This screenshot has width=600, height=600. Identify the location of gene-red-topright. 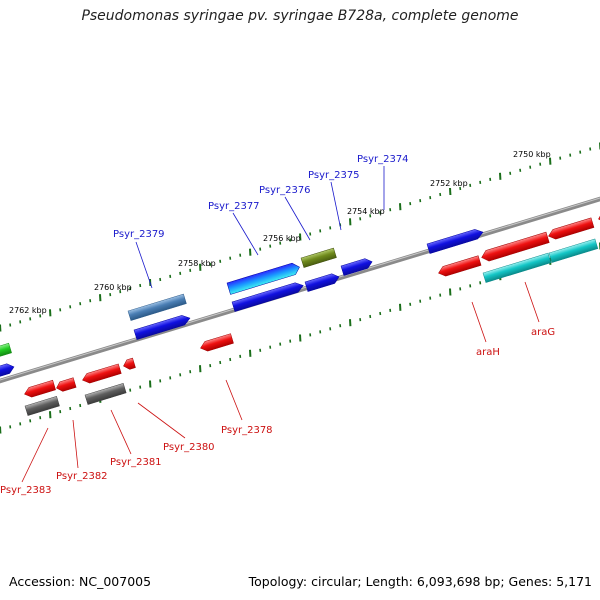
(571, 229).